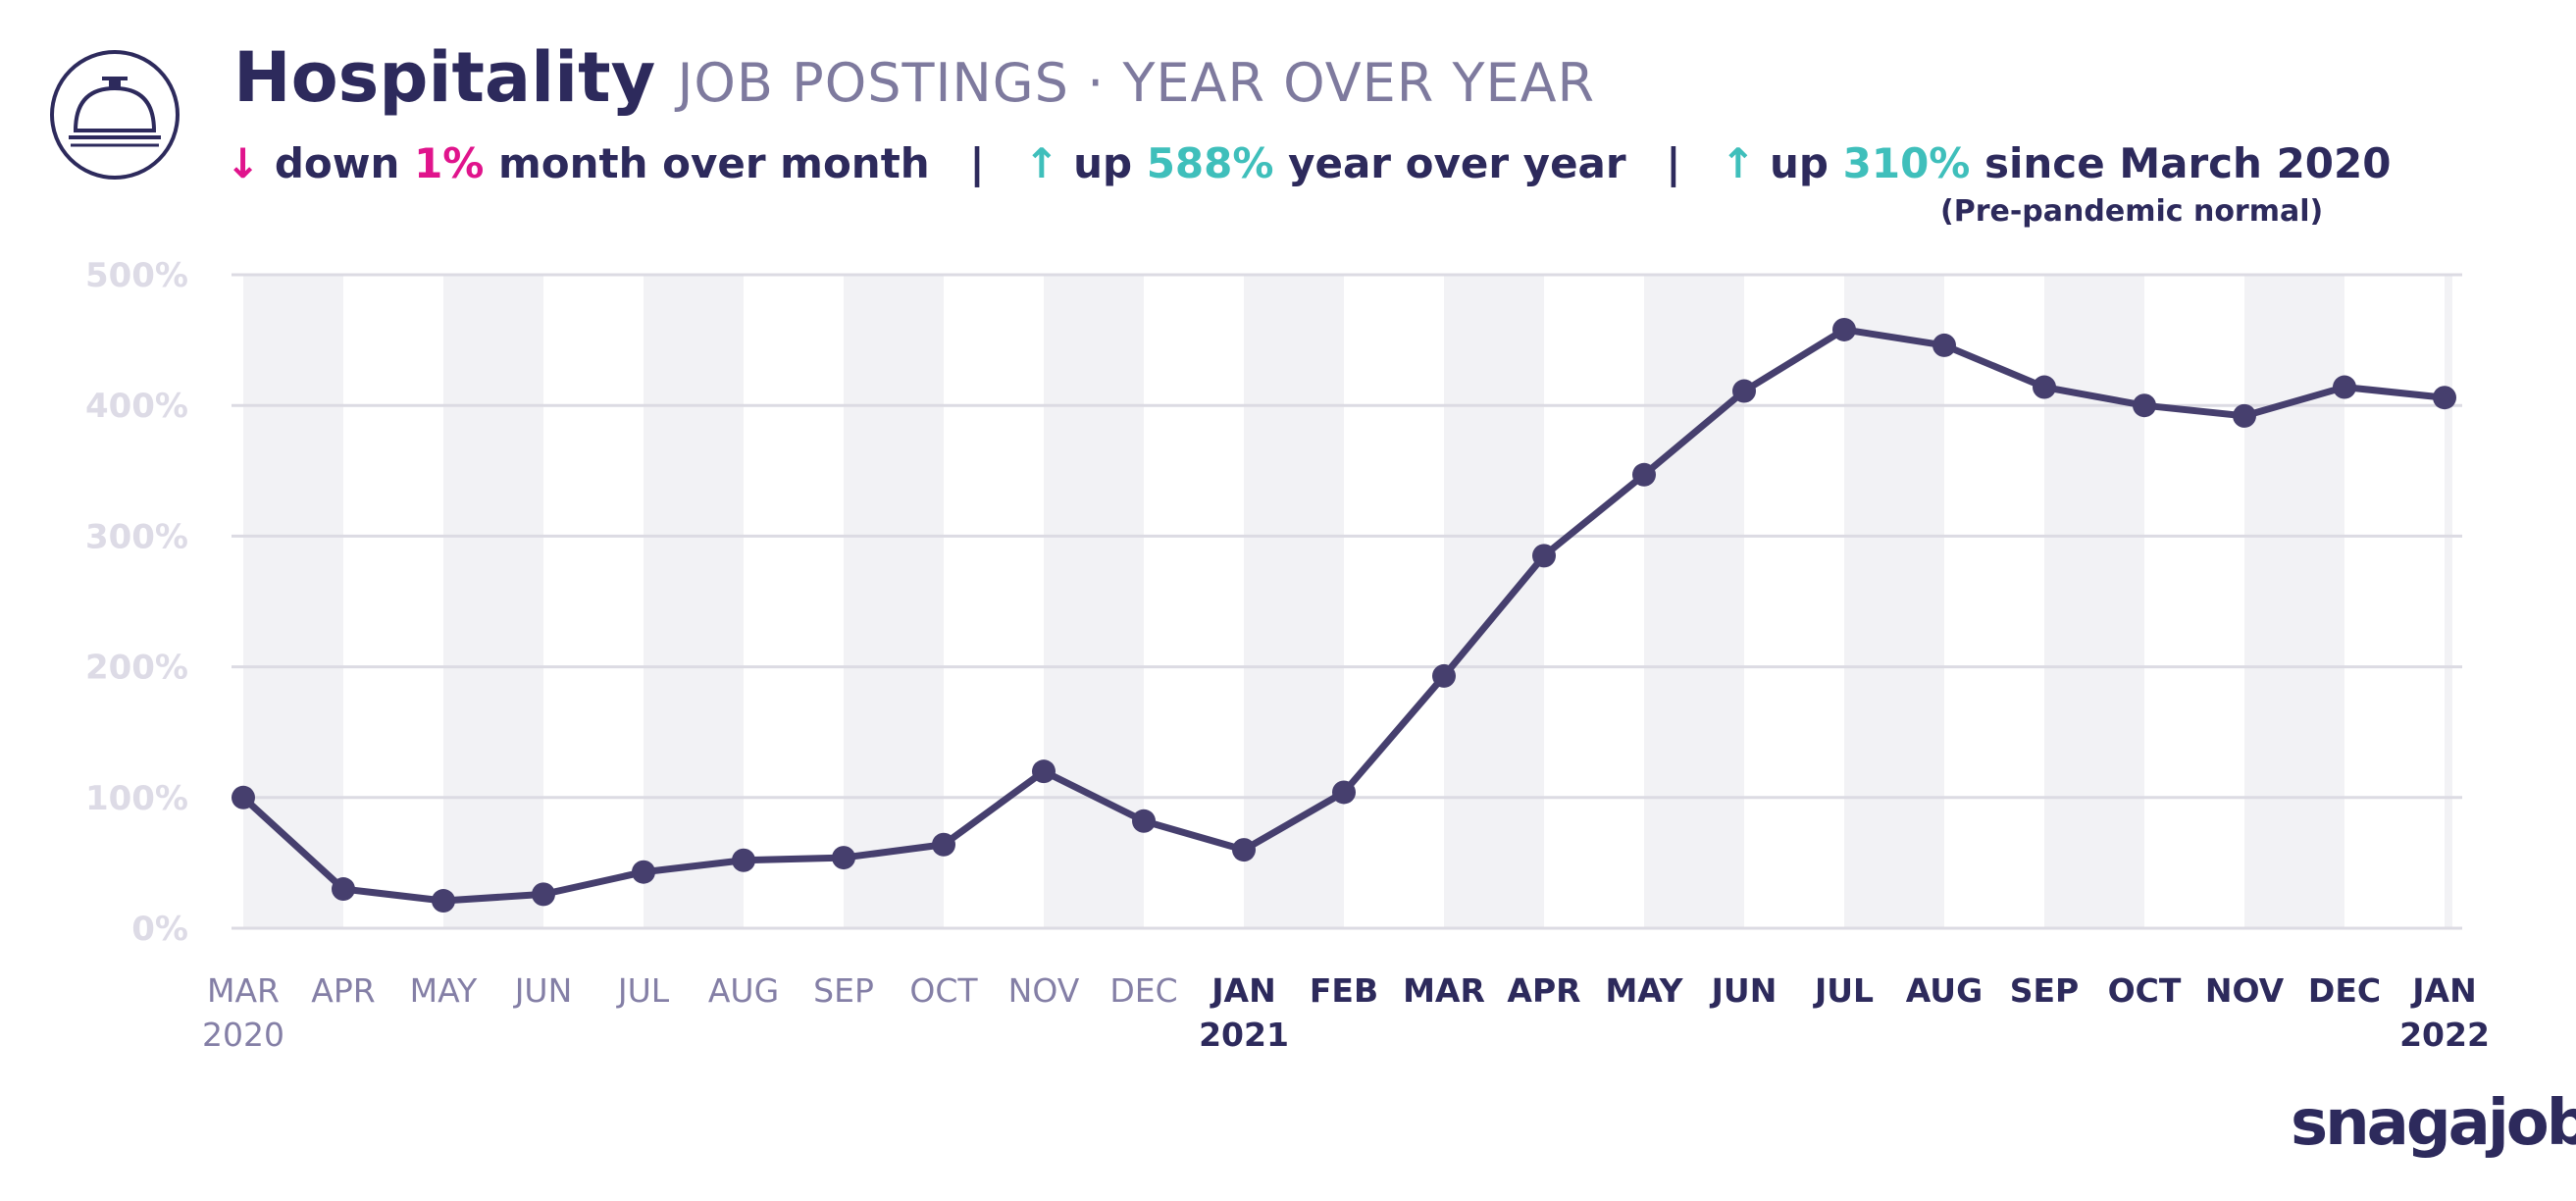  Describe the element at coordinates (444, 77) in the screenshot. I see `title-main: Hospitality` at that location.